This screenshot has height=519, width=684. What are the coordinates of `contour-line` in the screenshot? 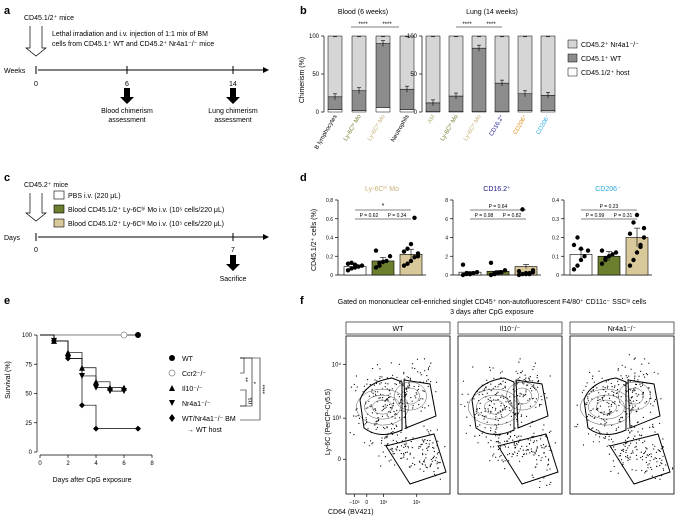 It's located at (494, 407).